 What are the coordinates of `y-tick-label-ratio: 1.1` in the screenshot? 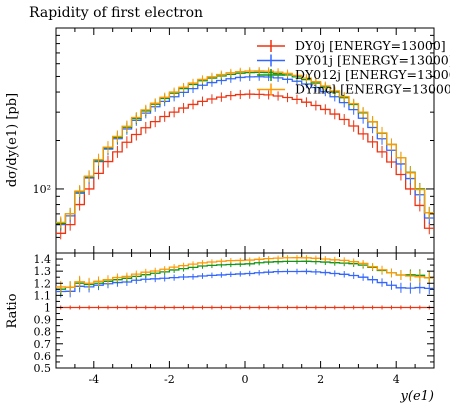 It's located at (43, 295).